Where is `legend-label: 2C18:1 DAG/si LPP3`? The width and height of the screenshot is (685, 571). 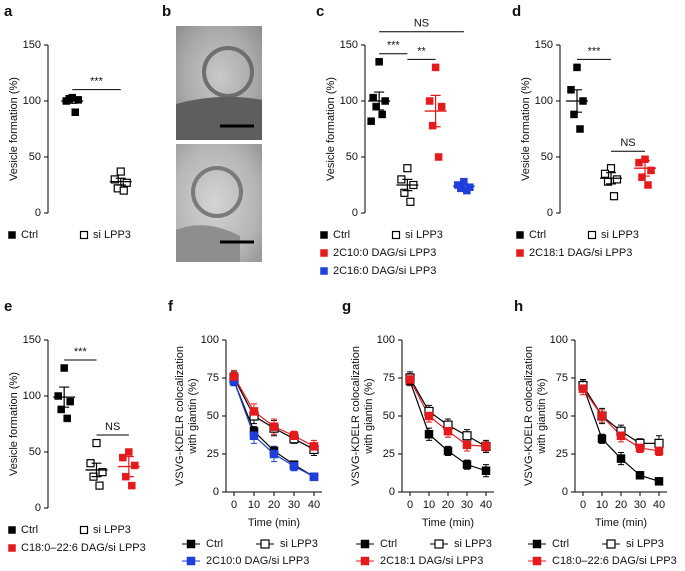
legend-label: 2C18:1 DAG/si LPP3 is located at coordinates (580, 253).